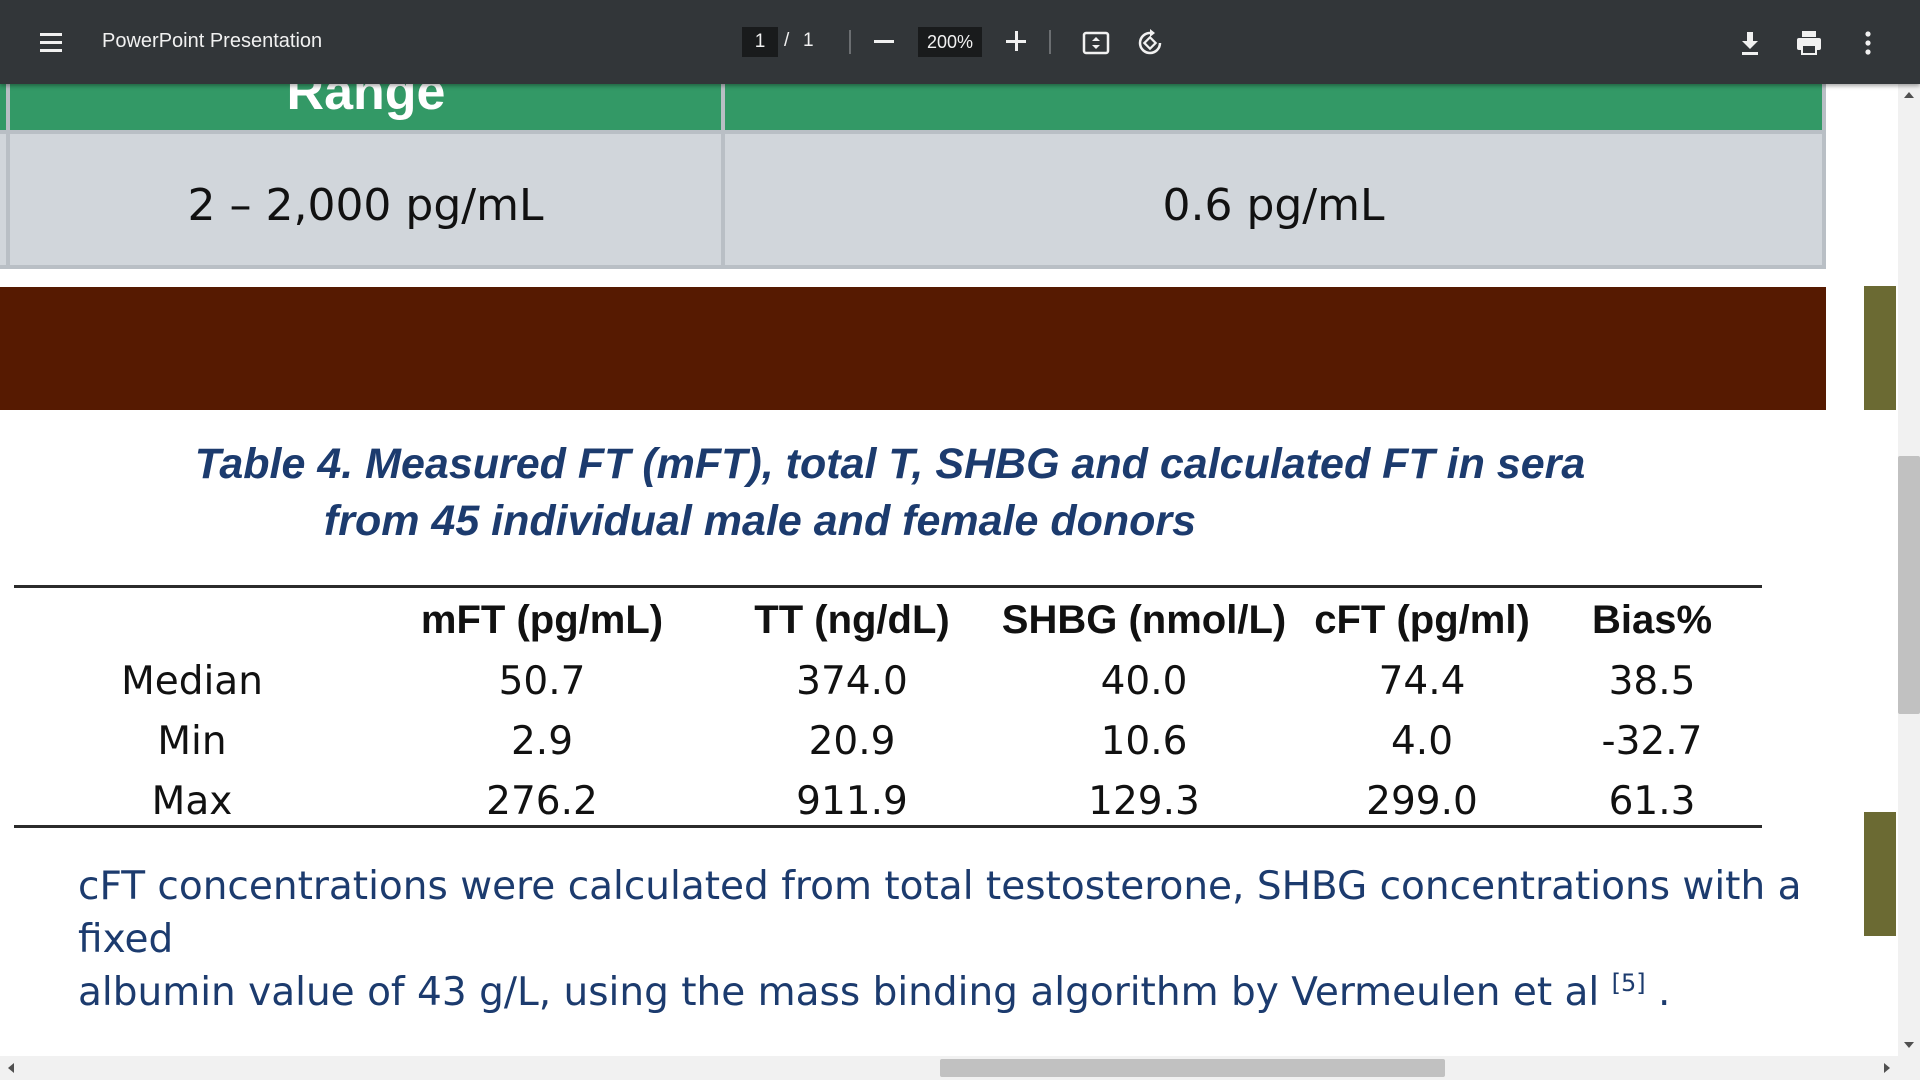  I want to click on scroll-left-icon, so click(11, 1068).